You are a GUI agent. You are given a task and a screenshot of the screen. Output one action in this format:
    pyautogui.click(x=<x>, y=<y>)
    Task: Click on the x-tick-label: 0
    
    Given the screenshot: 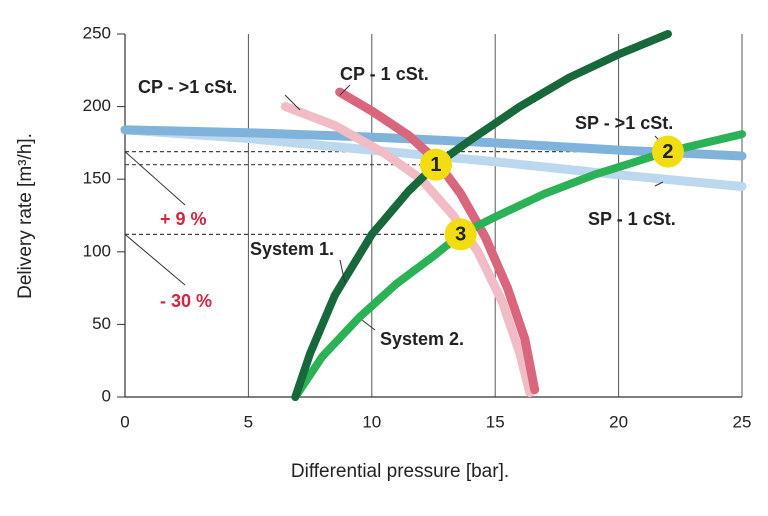 What is the action you would take?
    pyautogui.click(x=124, y=421)
    